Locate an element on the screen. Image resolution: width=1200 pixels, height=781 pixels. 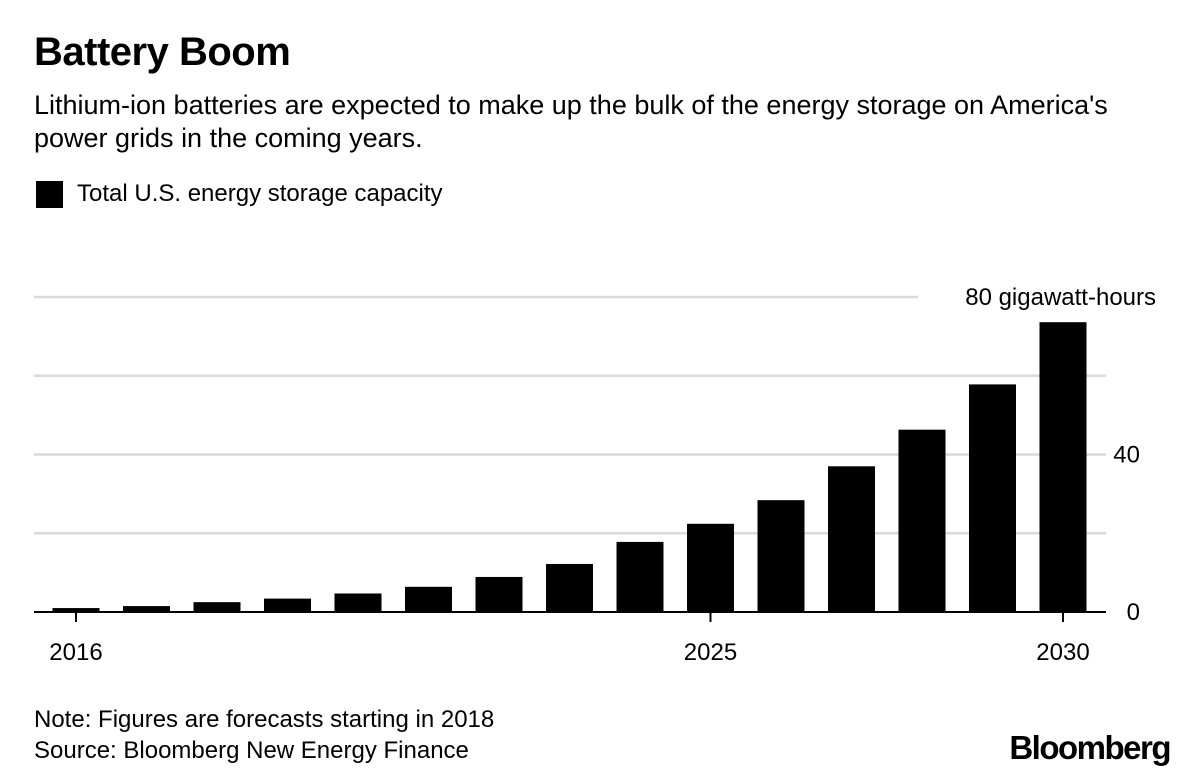
y-tick-label: 80 gigawatt-hours is located at coordinates (1060, 297).